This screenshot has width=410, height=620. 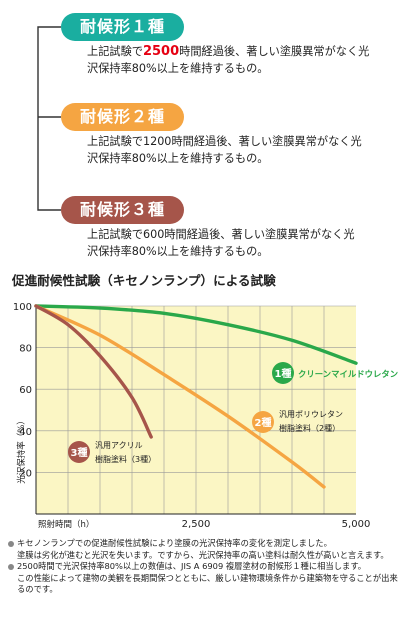 What do you see at coordinates (356, 524) in the screenshot?
I see `x-tick-label: 5,000` at bounding box center [356, 524].